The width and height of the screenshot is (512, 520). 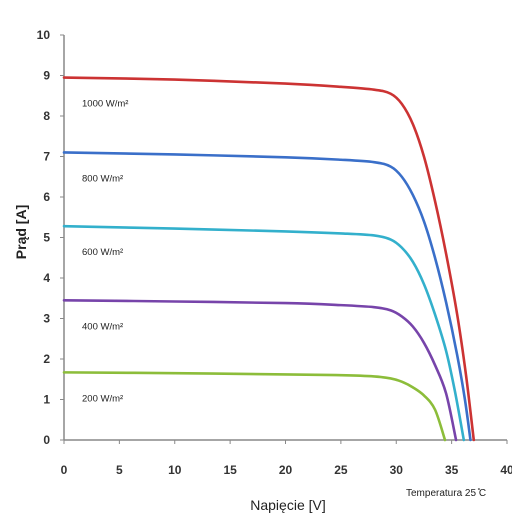 What do you see at coordinates (397, 470) in the screenshot?
I see `x-tick-label: 30` at bounding box center [397, 470].